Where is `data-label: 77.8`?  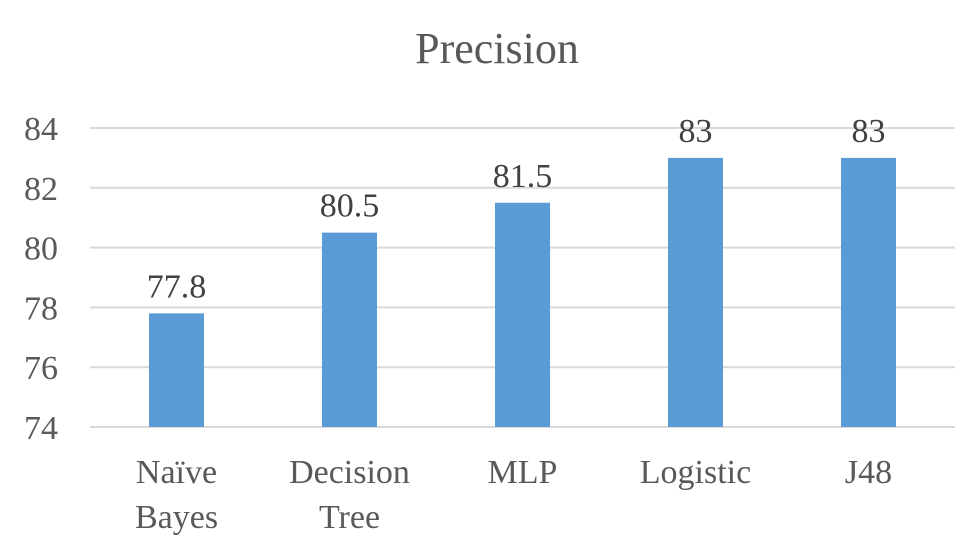 data-label: 77.8 is located at coordinates (177, 286).